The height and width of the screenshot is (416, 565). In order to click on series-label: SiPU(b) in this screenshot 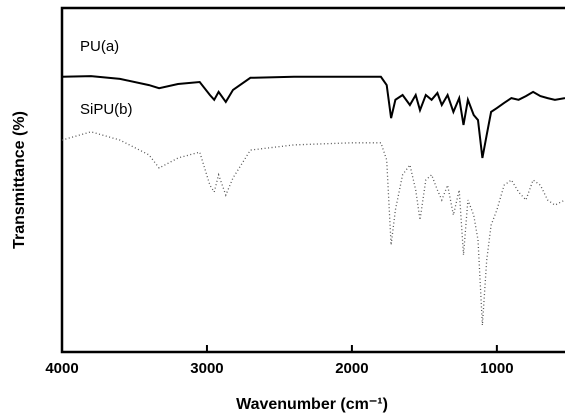, I will do `click(106, 109)`.